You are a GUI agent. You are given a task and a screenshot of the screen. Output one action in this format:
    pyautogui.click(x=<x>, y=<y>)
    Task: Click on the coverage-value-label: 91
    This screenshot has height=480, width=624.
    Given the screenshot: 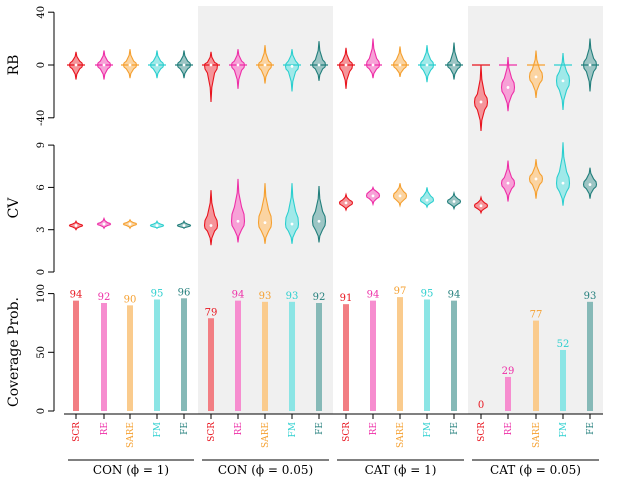 What is the action you would take?
    pyautogui.click(x=346, y=298)
    